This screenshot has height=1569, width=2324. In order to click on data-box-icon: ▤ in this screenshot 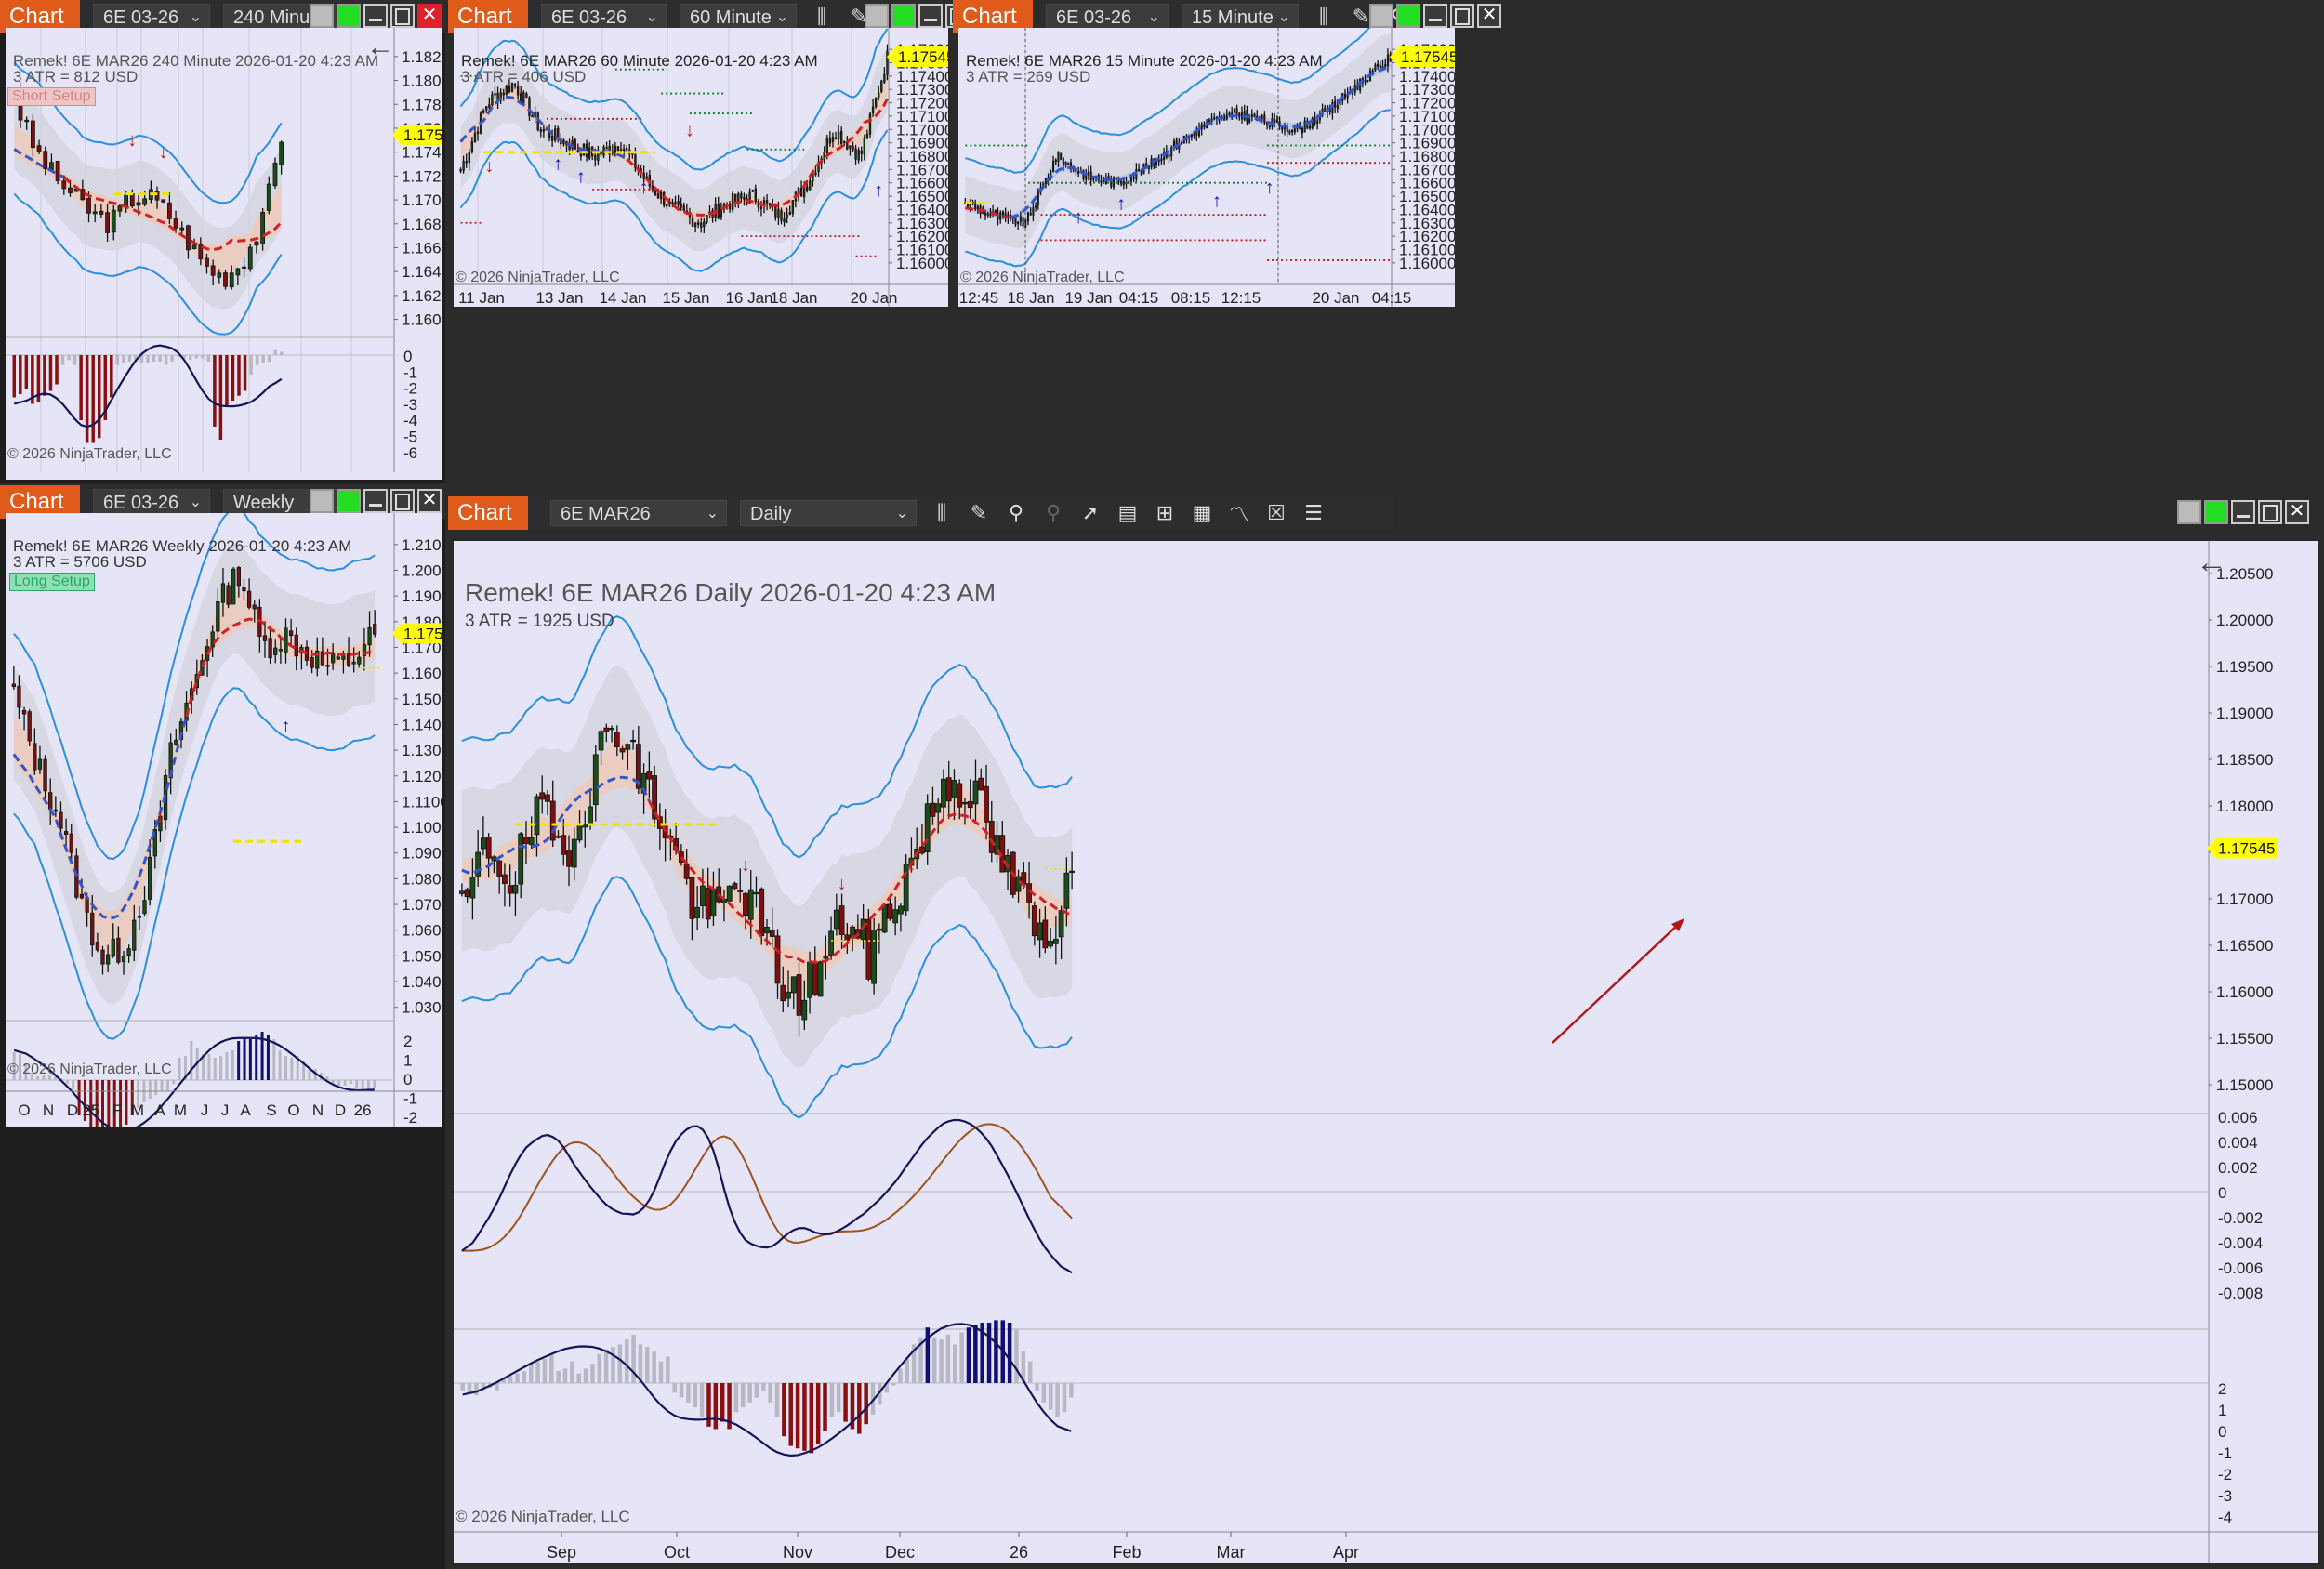, I will do `click(1127, 512)`.